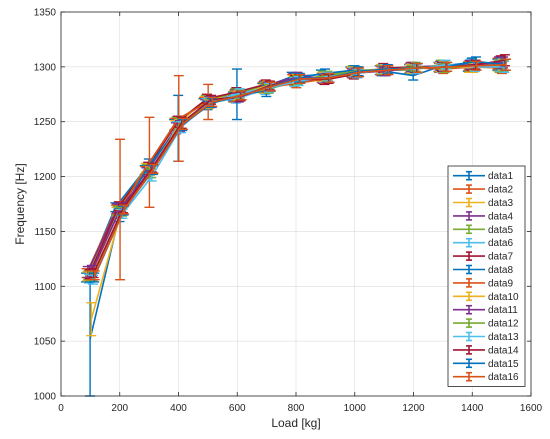 This screenshot has height=439, width=550. I want to click on legend-label: data13, so click(503, 337).